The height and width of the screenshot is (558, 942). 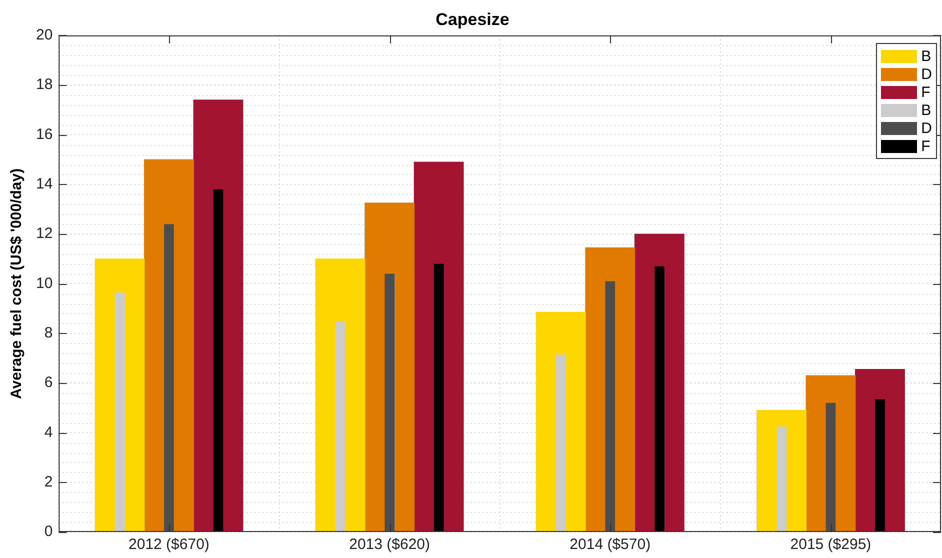 I want to click on y-axis-title: Average fuel cost (US$ '000/day), so click(x=17, y=284).